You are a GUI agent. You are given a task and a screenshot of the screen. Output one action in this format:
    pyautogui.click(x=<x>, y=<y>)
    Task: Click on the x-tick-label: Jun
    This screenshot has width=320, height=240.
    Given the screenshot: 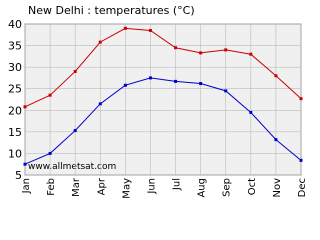 What is the action you would take?
    pyautogui.click(x=151, y=186)
    